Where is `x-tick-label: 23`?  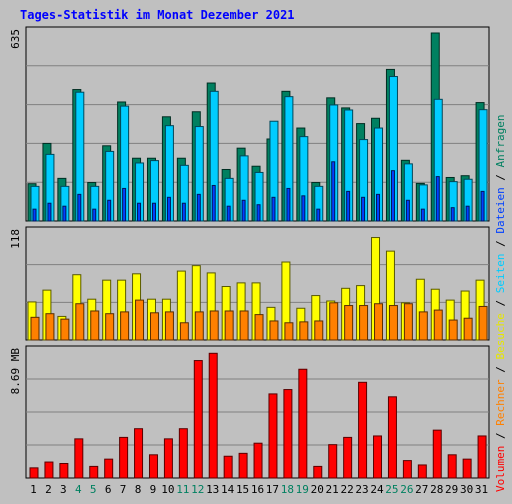
x-tick-label: 23 is located at coordinates (361, 489).